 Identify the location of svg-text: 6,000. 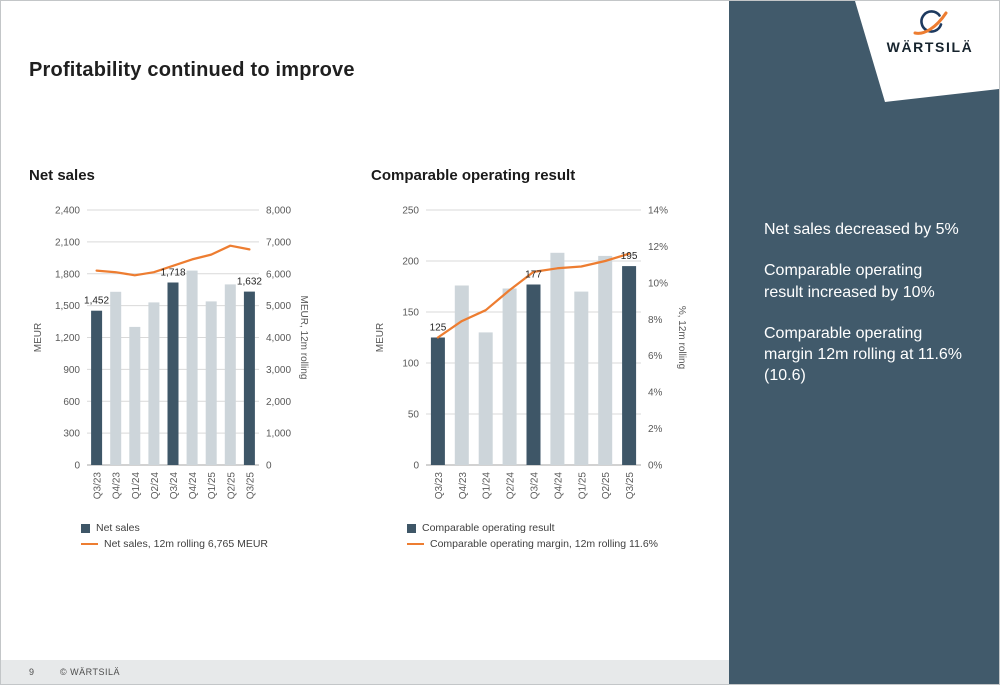
(278, 274).